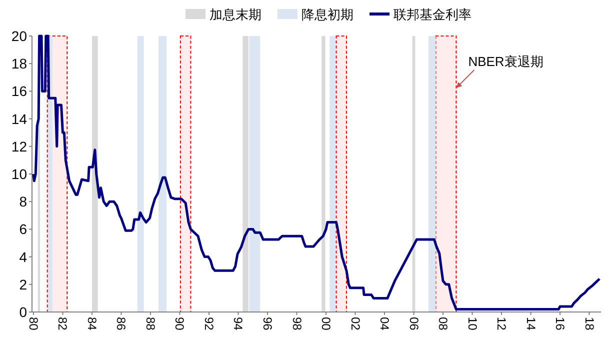 The image size is (610, 339). Describe the element at coordinates (19, 118) in the screenshot. I see `y-tick-label: 14` at that location.